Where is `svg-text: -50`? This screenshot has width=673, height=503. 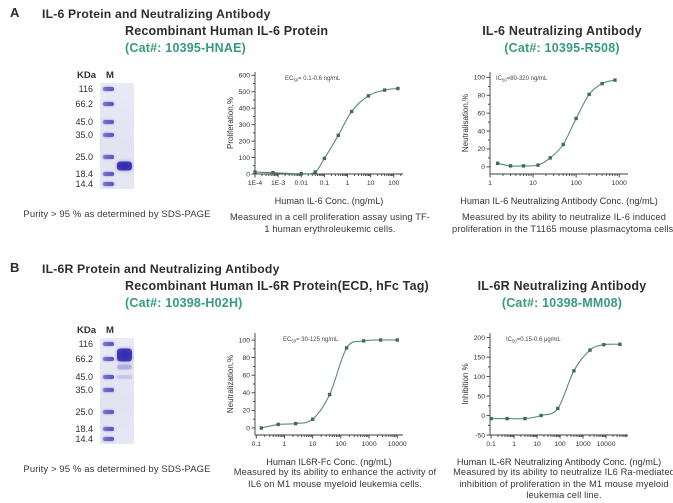
svg-text: -50 is located at coordinates (480, 435).